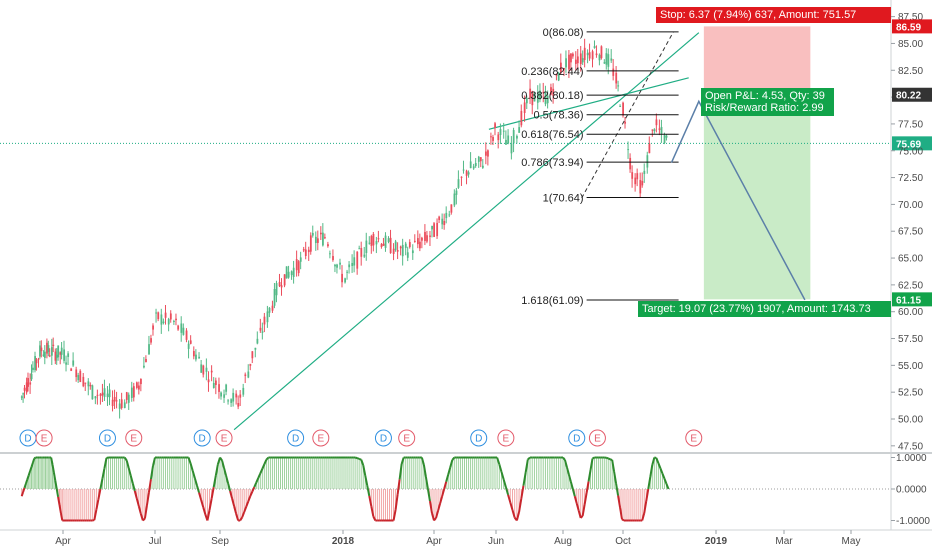 The height and width of the screenshot is (550, 932). Describe the element at coordinates (773, 15) in the screenshot. I see `stop-label` at that location.